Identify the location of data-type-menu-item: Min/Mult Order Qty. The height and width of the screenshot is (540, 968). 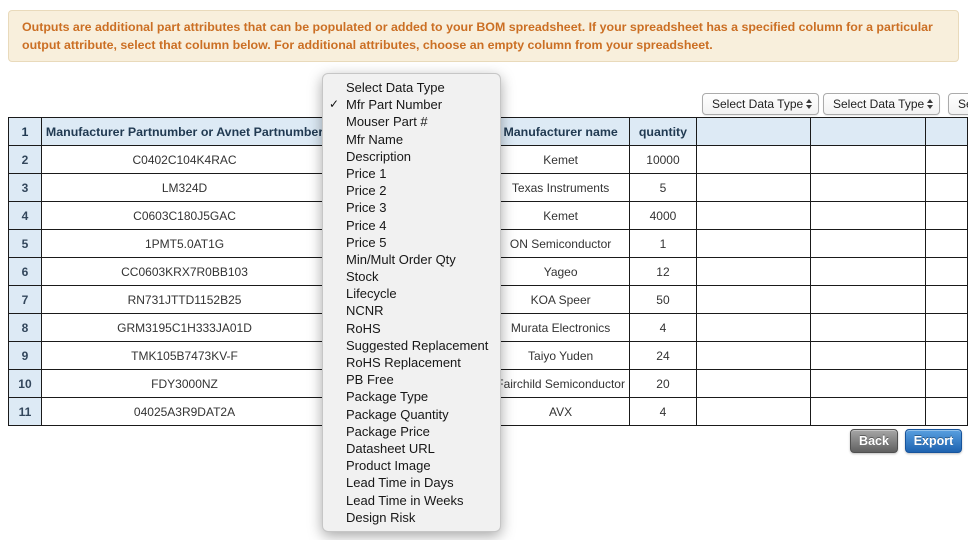
(411, 259).